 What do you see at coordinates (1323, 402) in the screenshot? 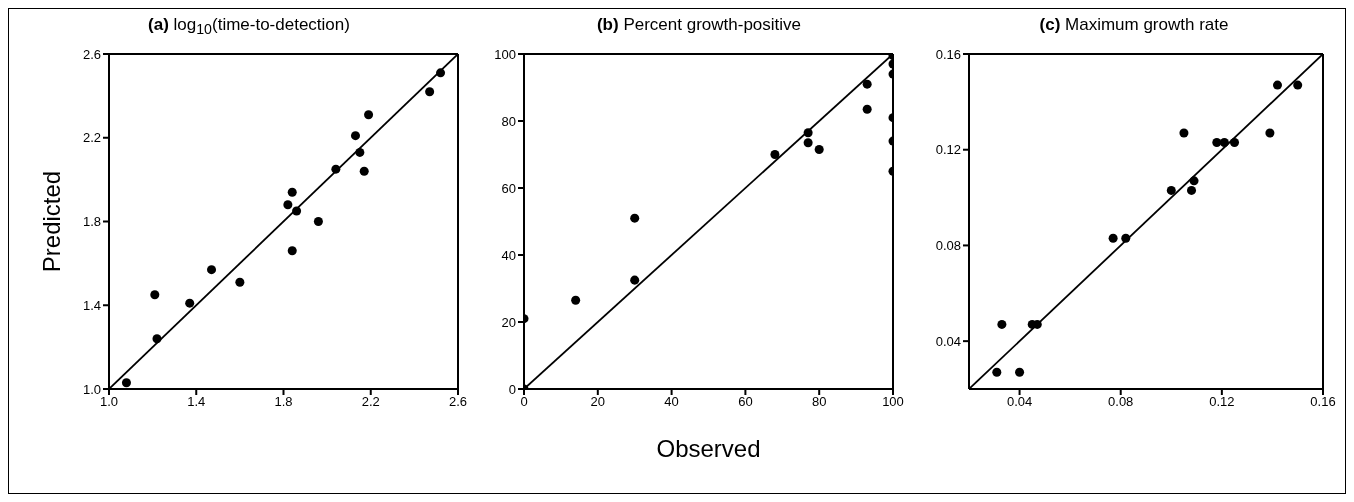
I see `x-tick-label: 0.16` at bounding box center [1323, 402].